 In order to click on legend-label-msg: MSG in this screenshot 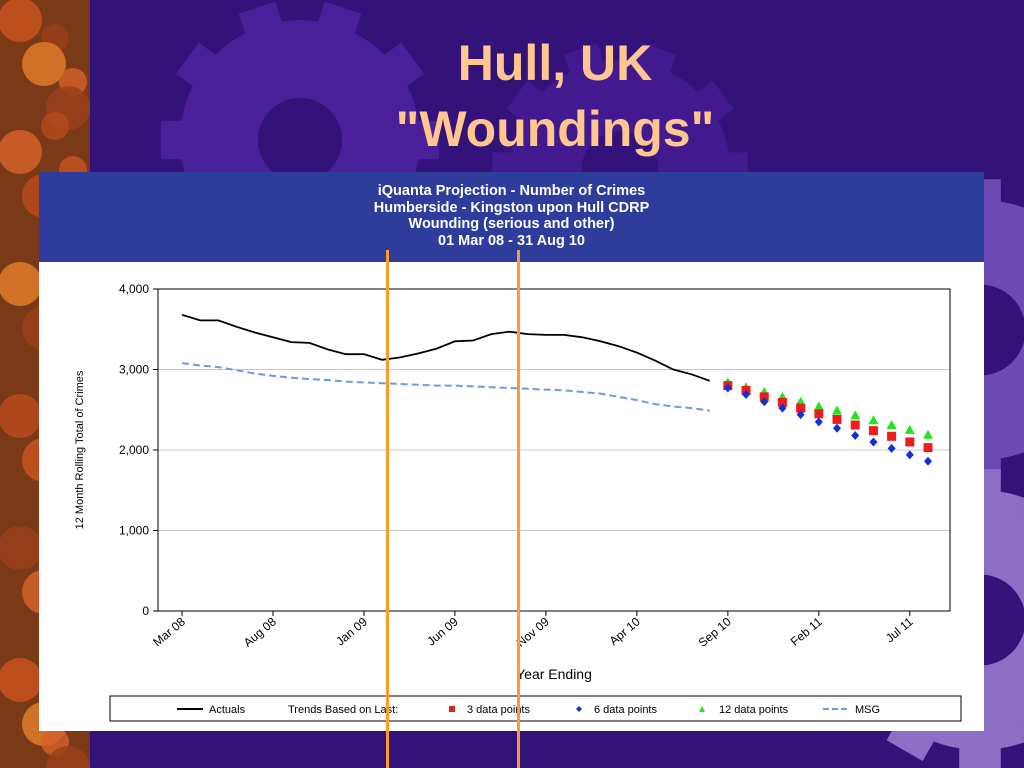, I will do `click(867, 710)`.